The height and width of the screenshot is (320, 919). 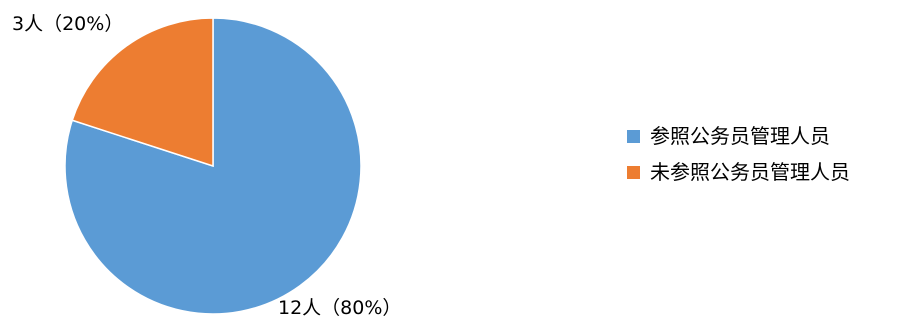 What do you see at coordinates (750, 172) in the screenshot?
I see `legend-label-unreferenced: 未参照公务员管理人员` at bounding box center [750, 172].